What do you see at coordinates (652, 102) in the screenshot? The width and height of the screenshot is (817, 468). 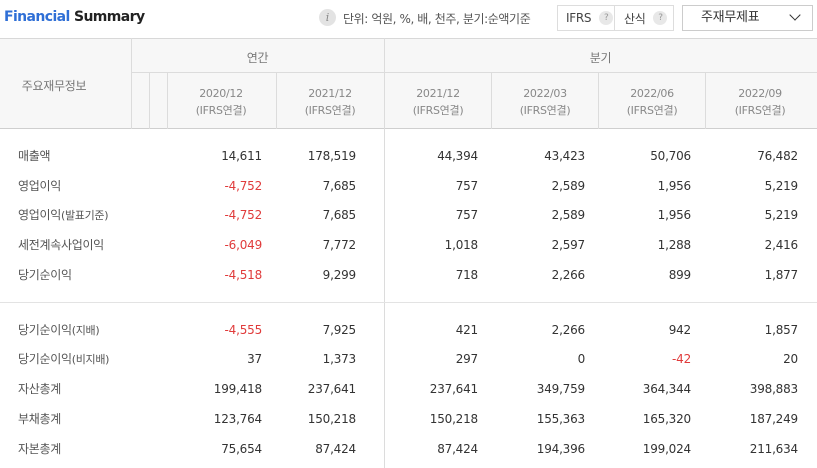 I see `column-header: 2022/06 (IFRS연결)` at bounding box center [652, 102].